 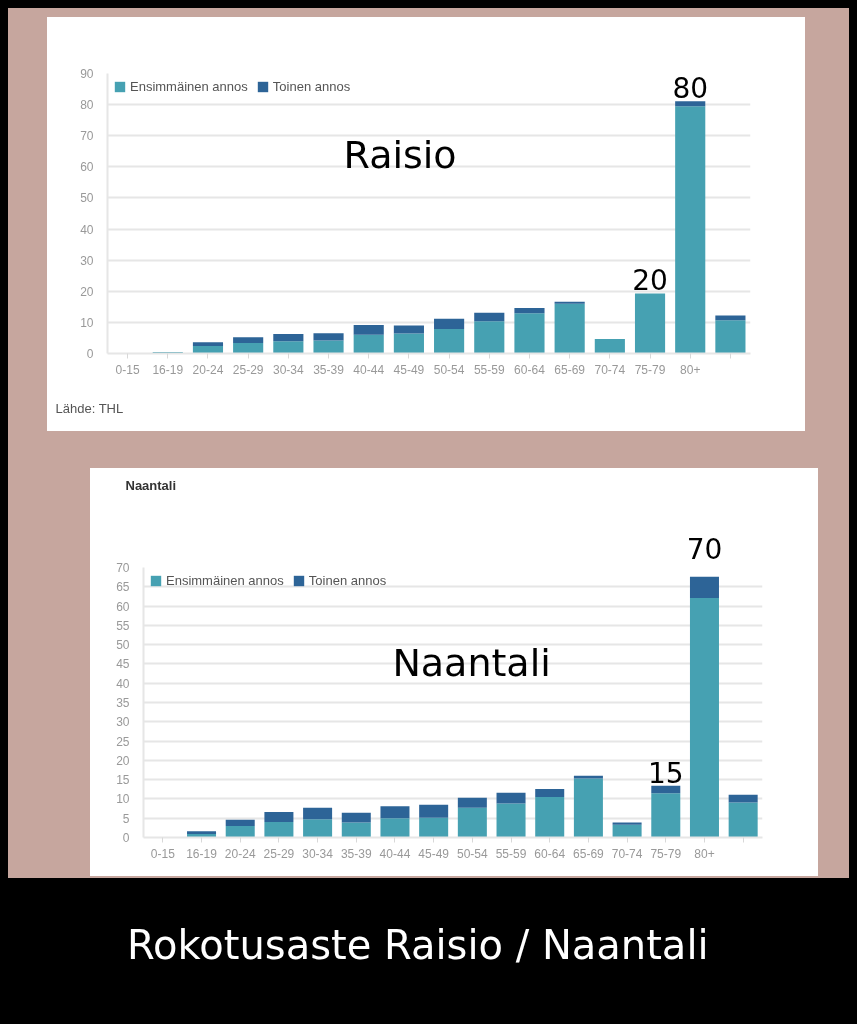 I want to click on y-tick-label: 80, so click(x=87, y=105).